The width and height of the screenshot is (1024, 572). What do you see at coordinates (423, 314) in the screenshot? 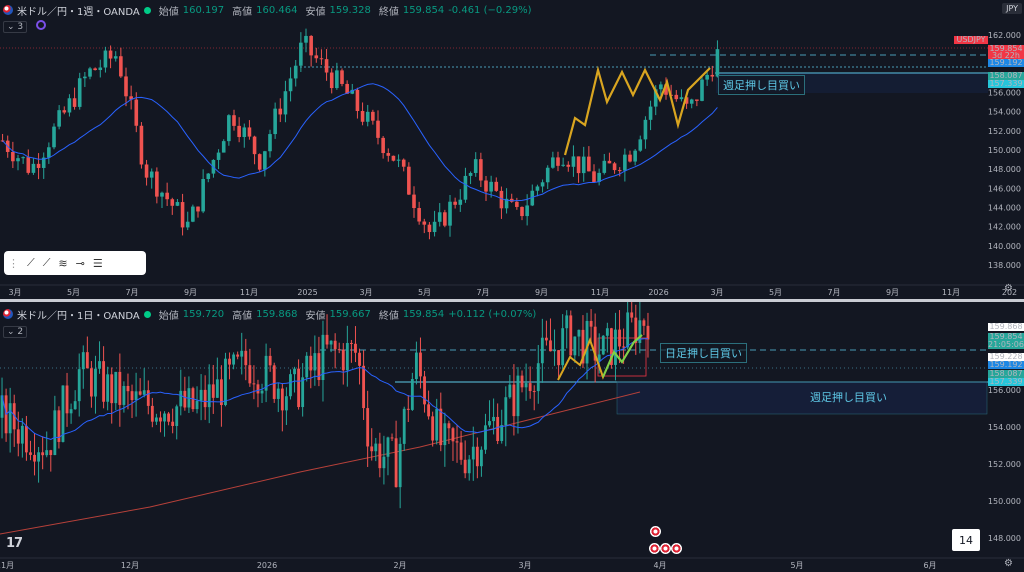
I see `close-value: 159.854` at bounding box center [423, 314].